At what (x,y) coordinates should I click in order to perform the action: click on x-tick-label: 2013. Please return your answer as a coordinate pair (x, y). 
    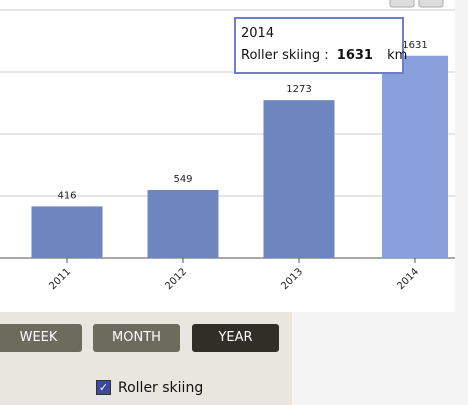
    Looking at the image, I should click on (292, 279).